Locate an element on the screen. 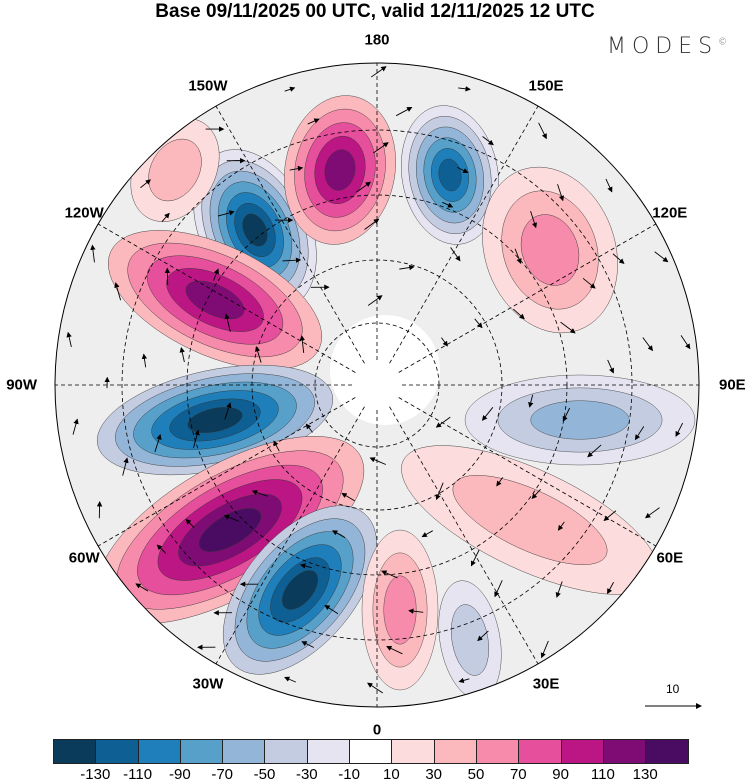  logo-mark: © is located at coordinates (723, 42).